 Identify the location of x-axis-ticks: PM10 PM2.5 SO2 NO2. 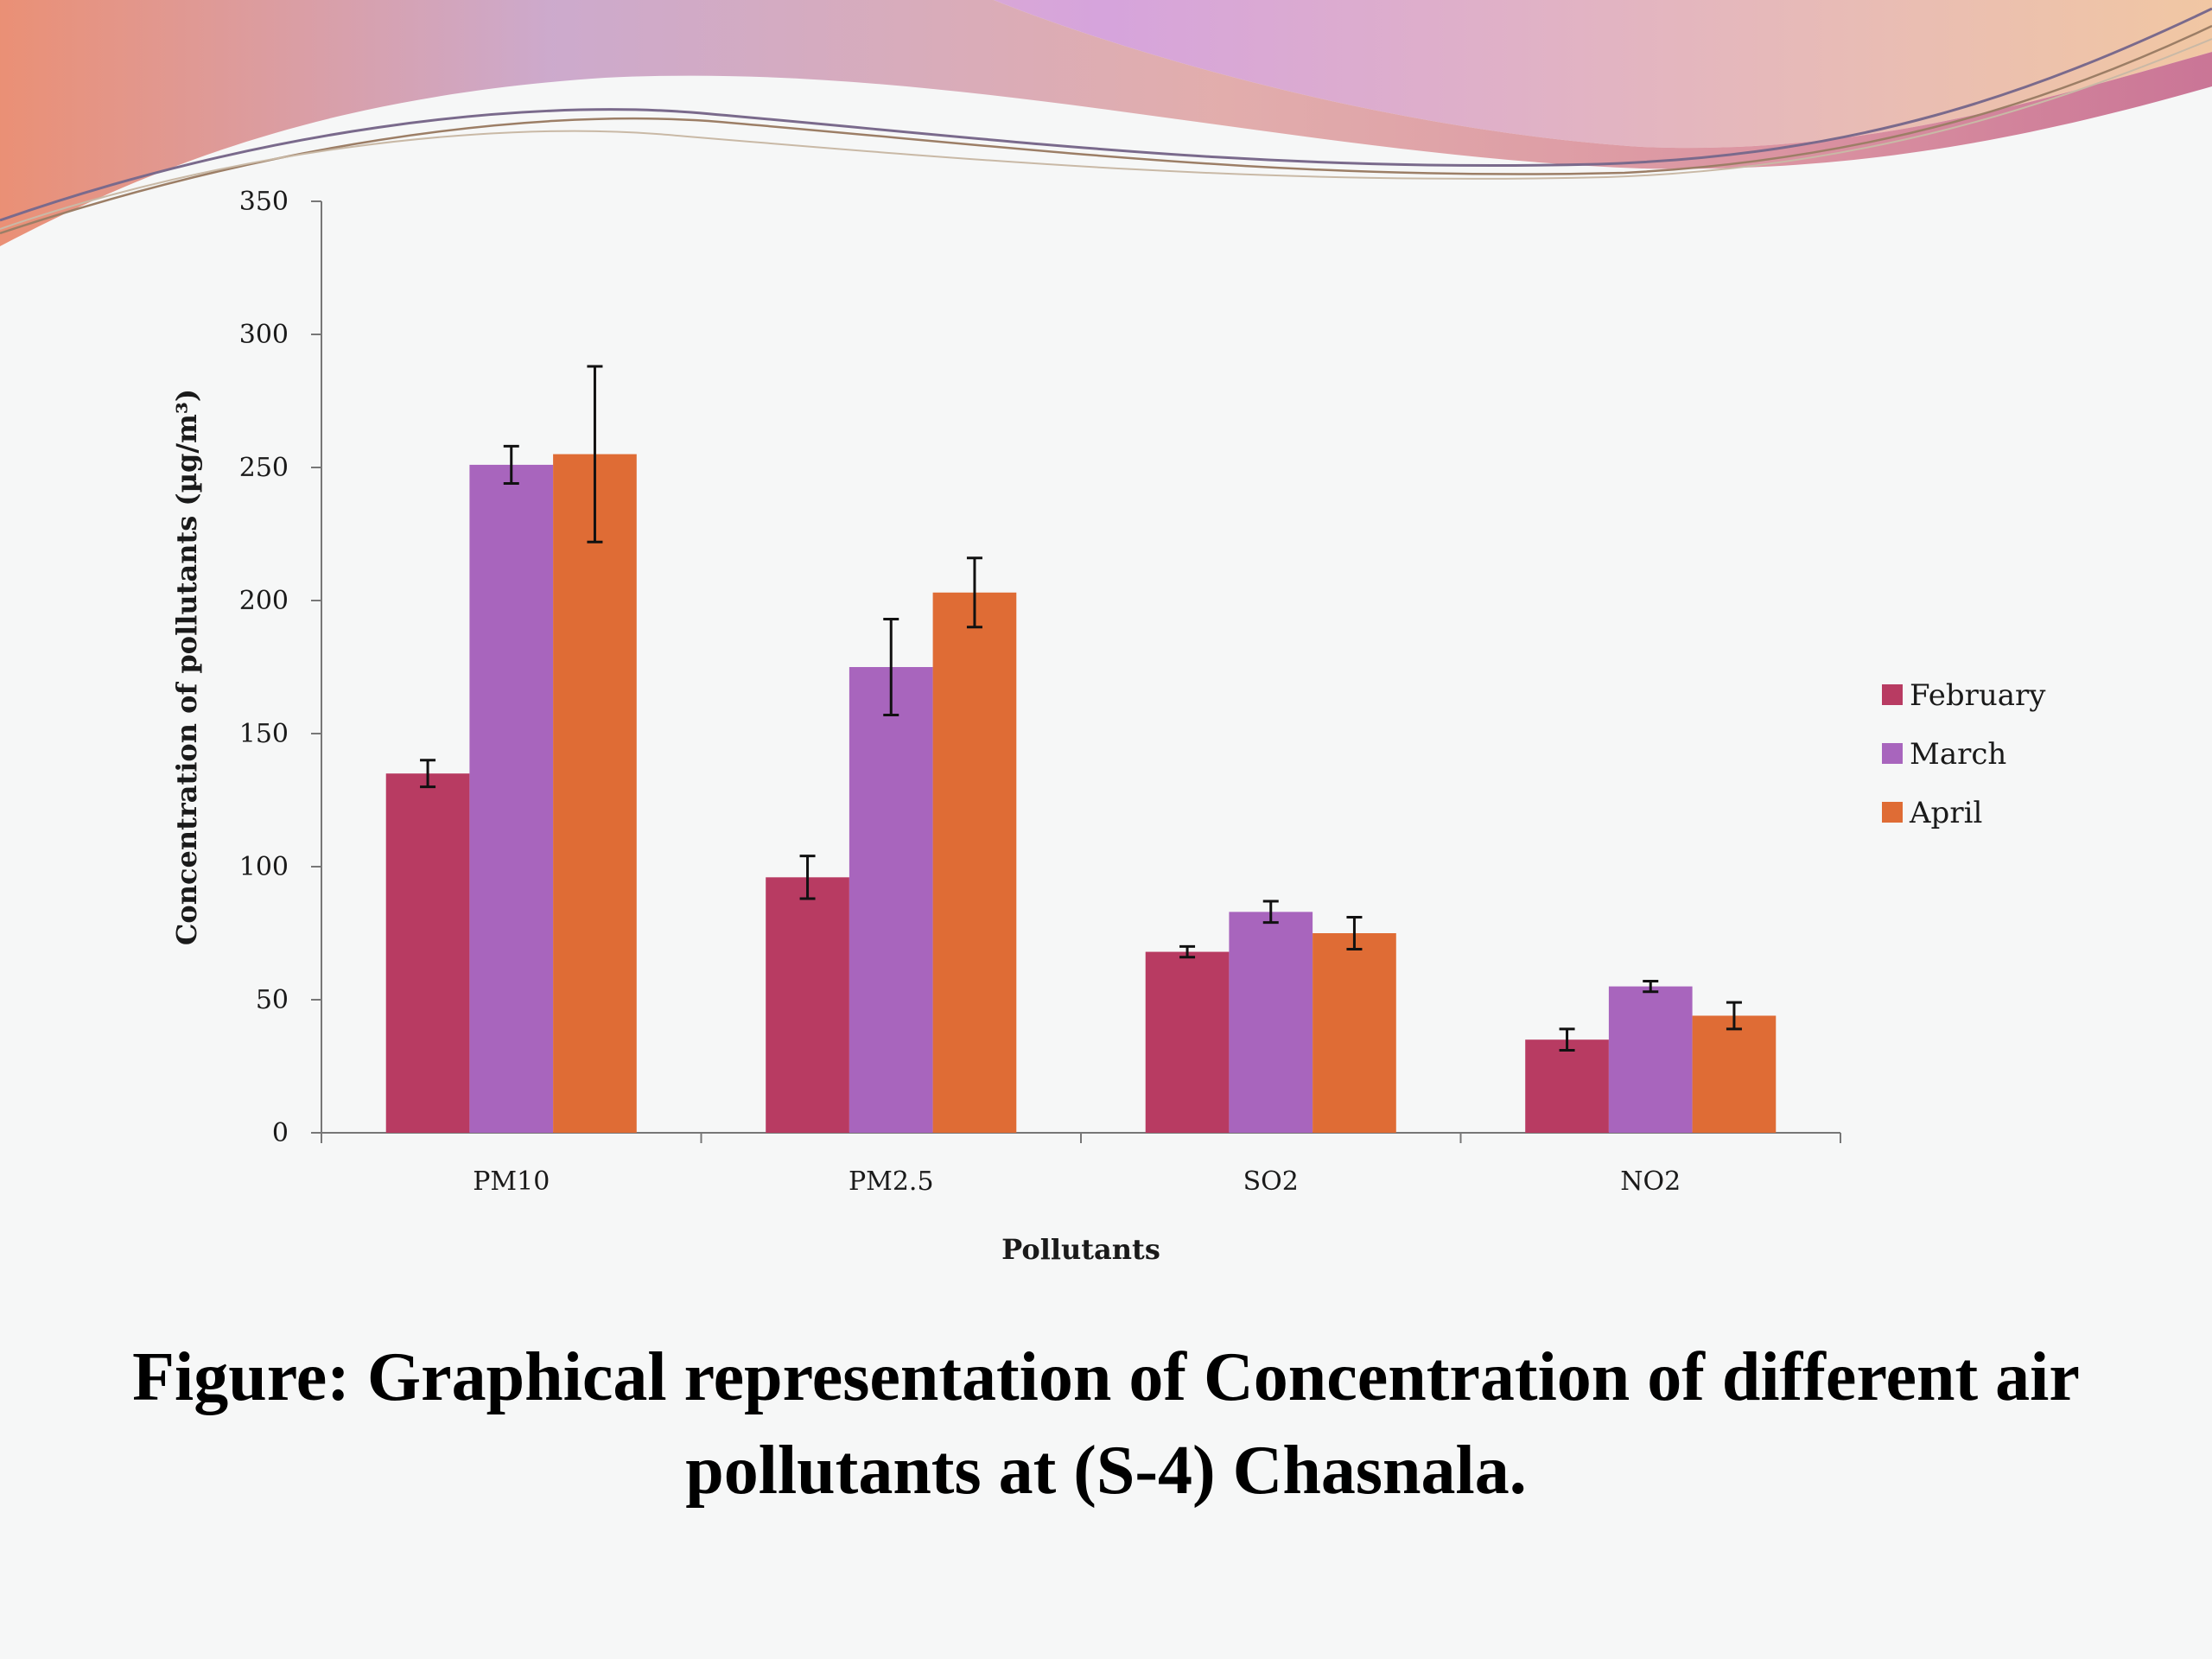
(1081, 1165).